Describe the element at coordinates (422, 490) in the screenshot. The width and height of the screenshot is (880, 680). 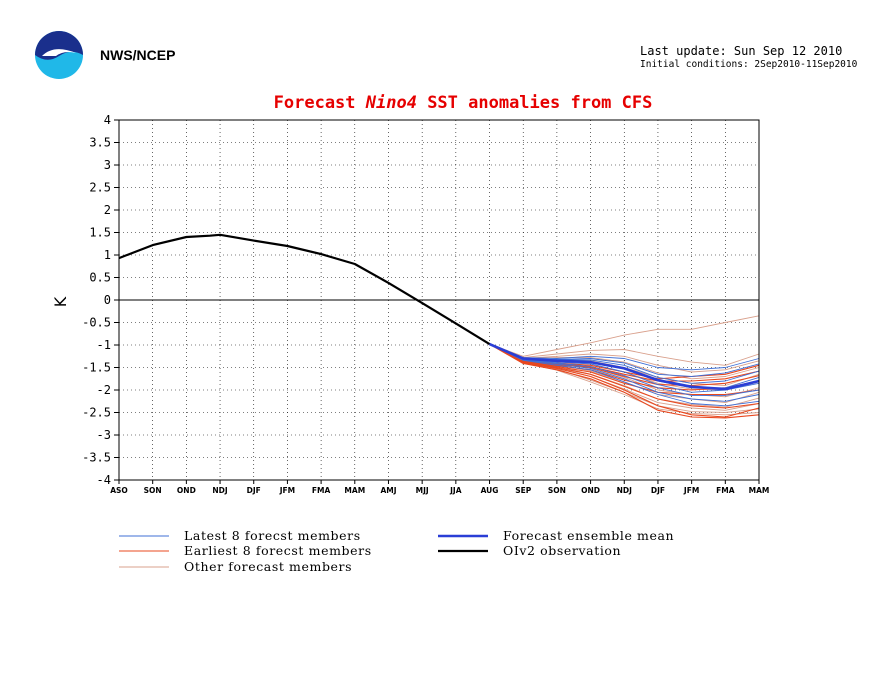
I see `x-tick-label: MJJ` at that location.